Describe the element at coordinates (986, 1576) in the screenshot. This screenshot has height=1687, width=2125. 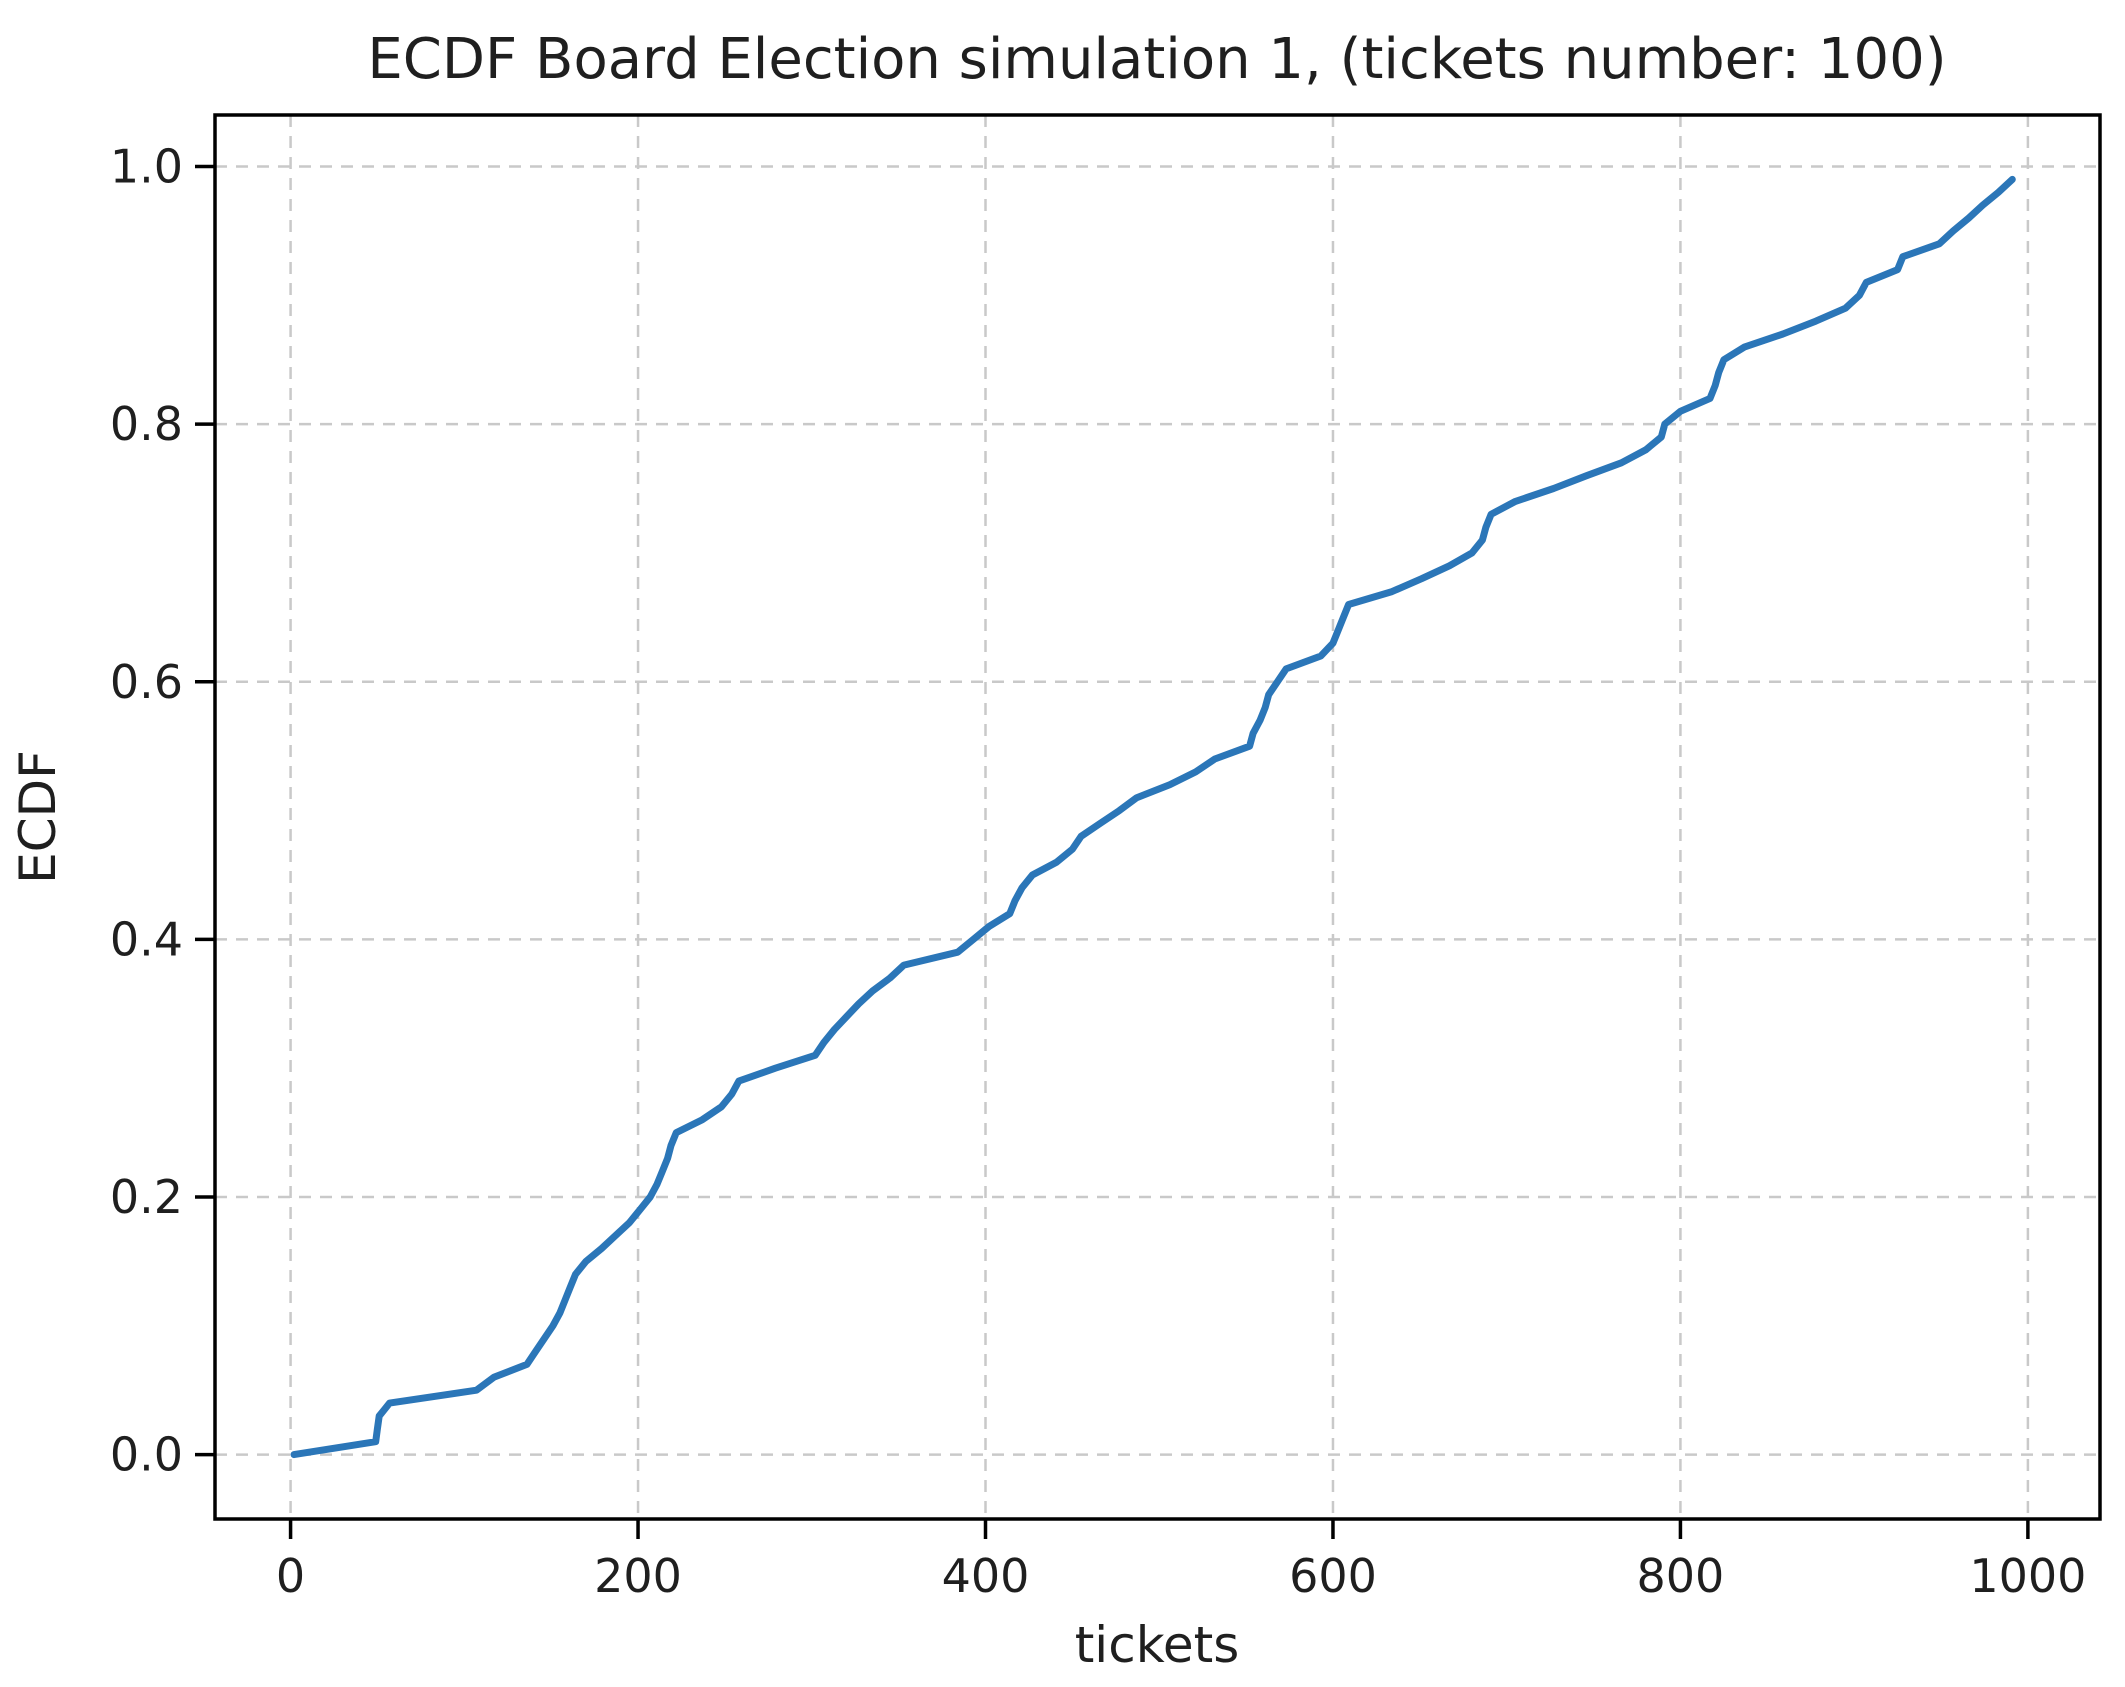
I see `x-tick-label: 400` at that location.